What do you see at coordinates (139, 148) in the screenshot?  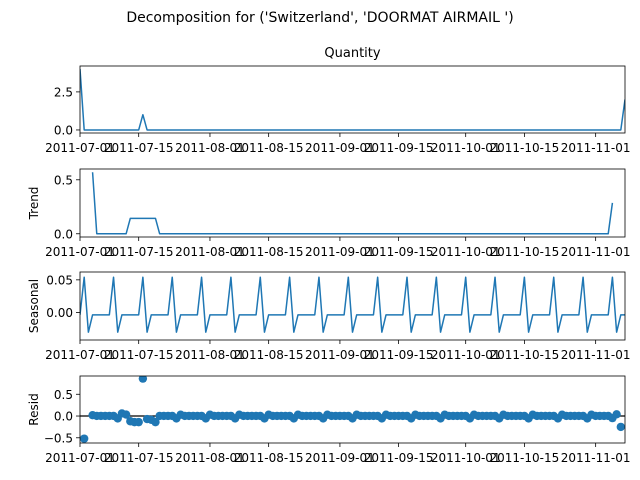 I see `x-tick-label-observed: 2011-07-15` at bounding box center [139, 148].